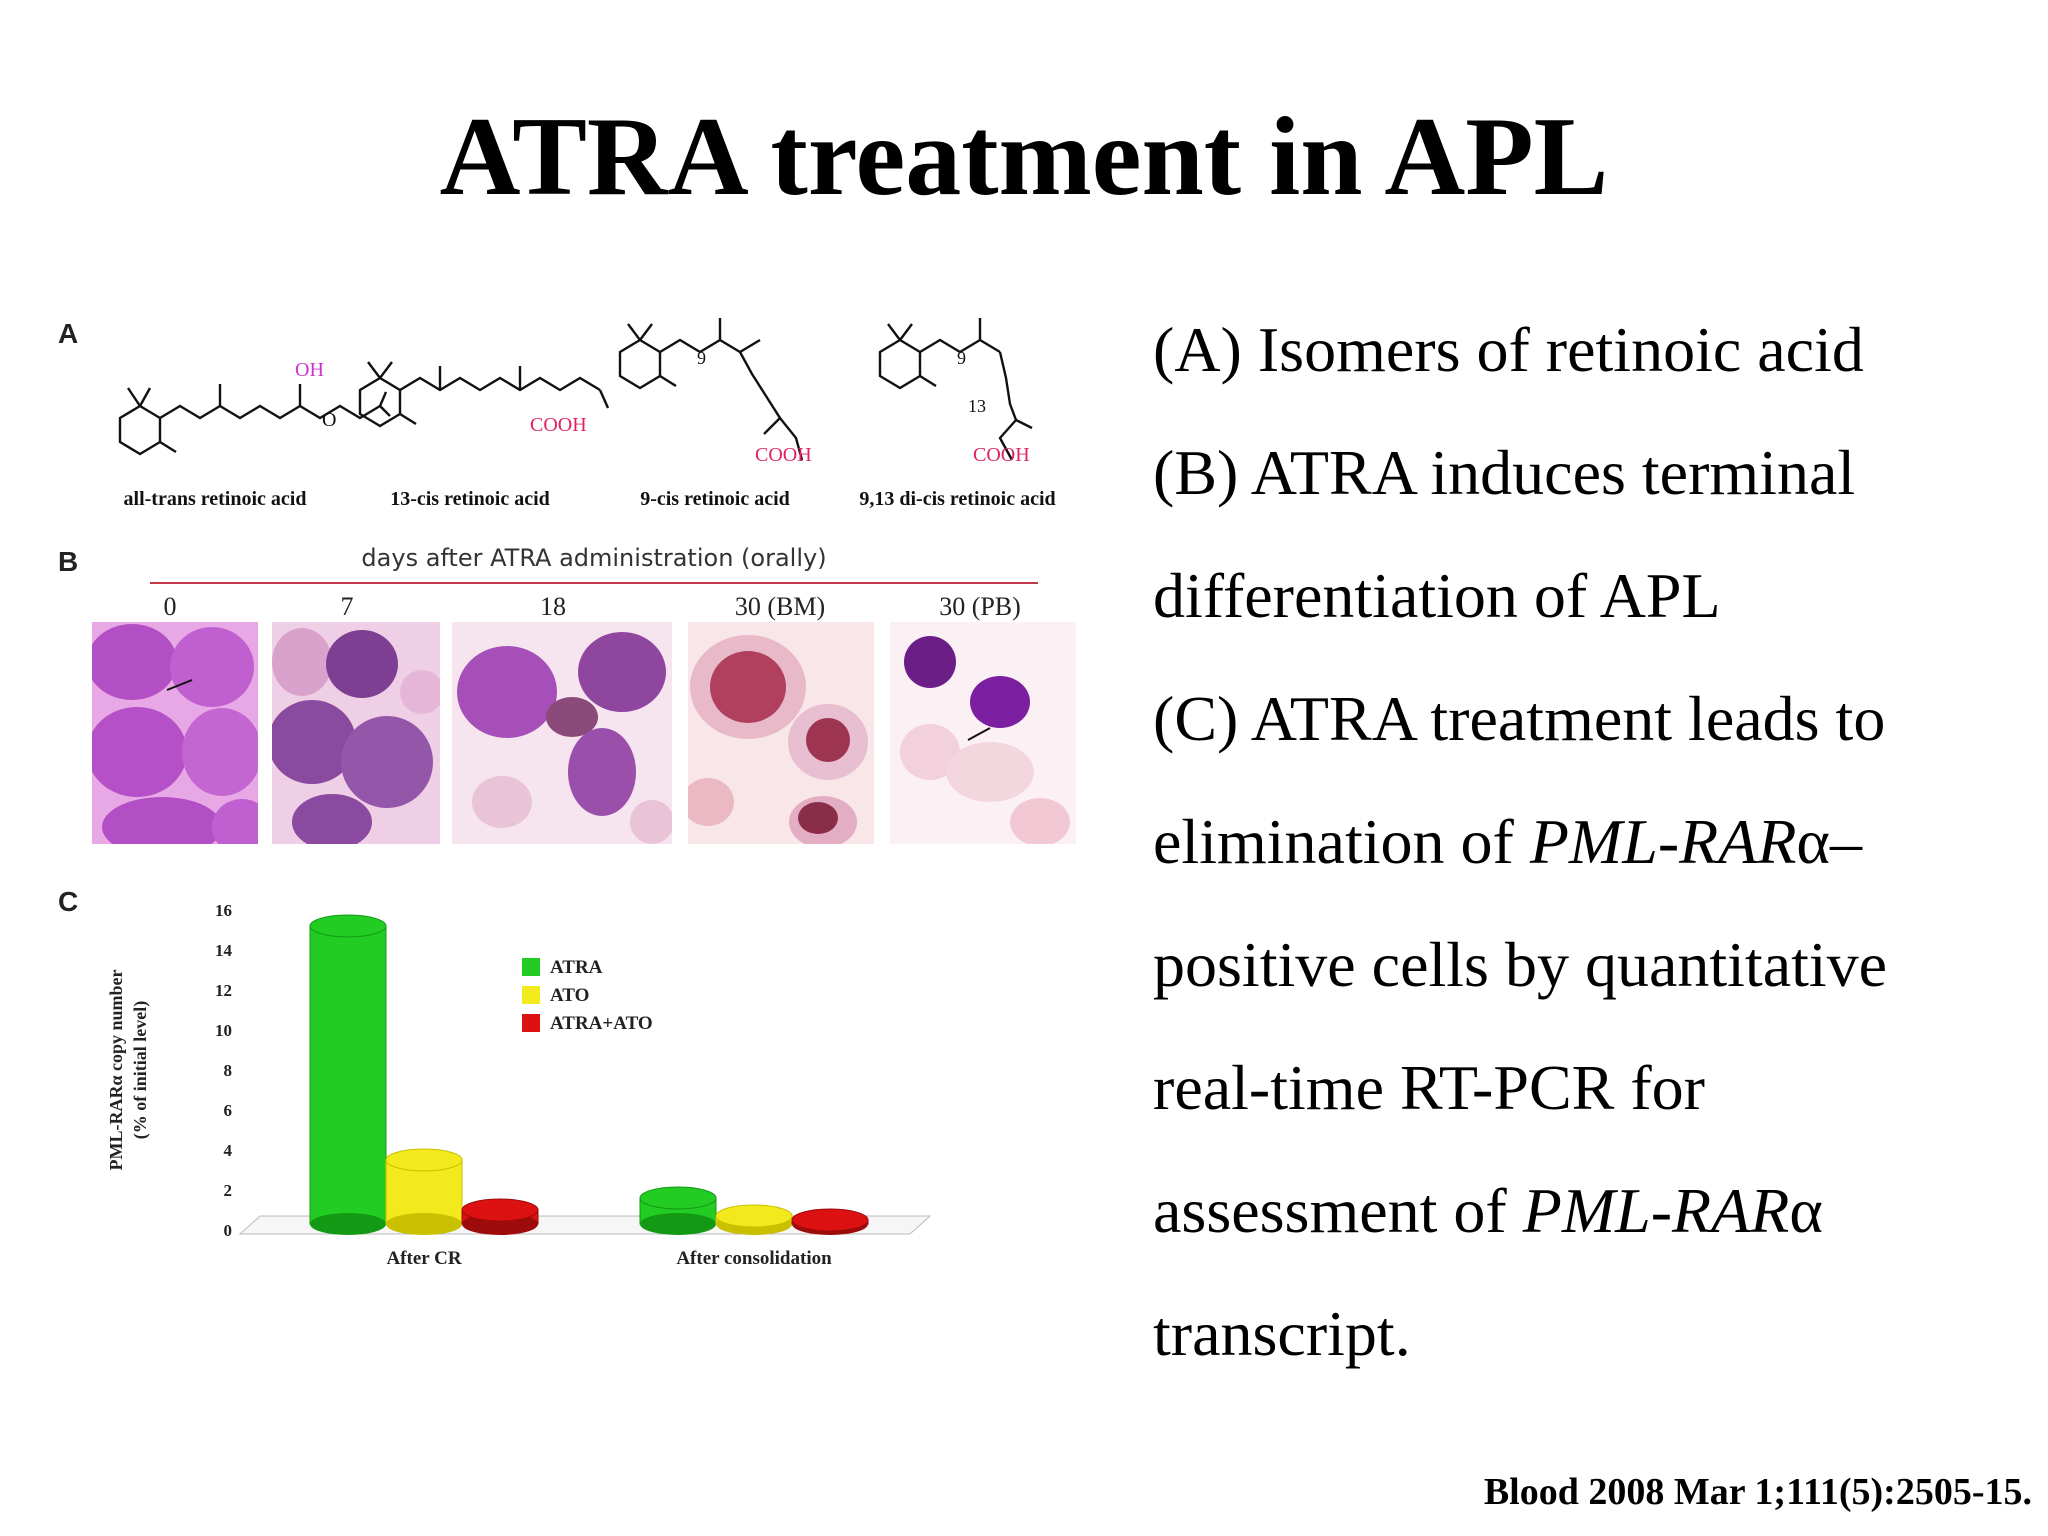  What do you see at coordinates (711, 389) in the screenshot?
I see `molecule-3-structure` at bounding box center [711, 389].